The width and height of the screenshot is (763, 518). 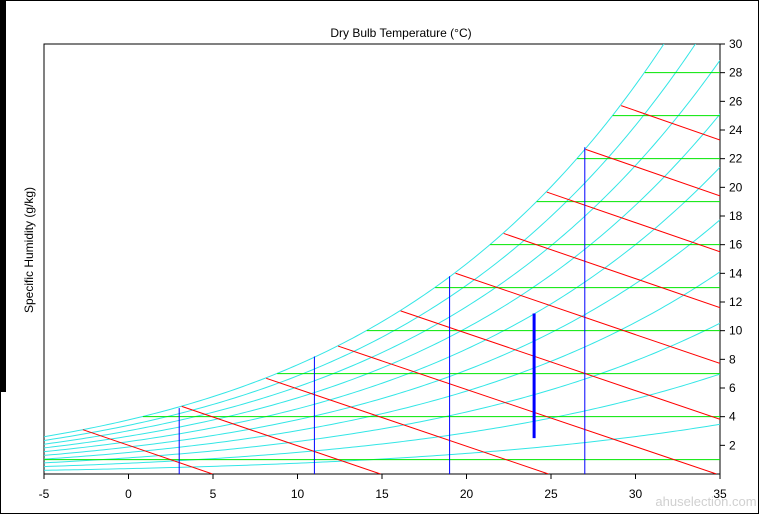 I want to click on x-tick-label: 10, so click(x=298, y=494).